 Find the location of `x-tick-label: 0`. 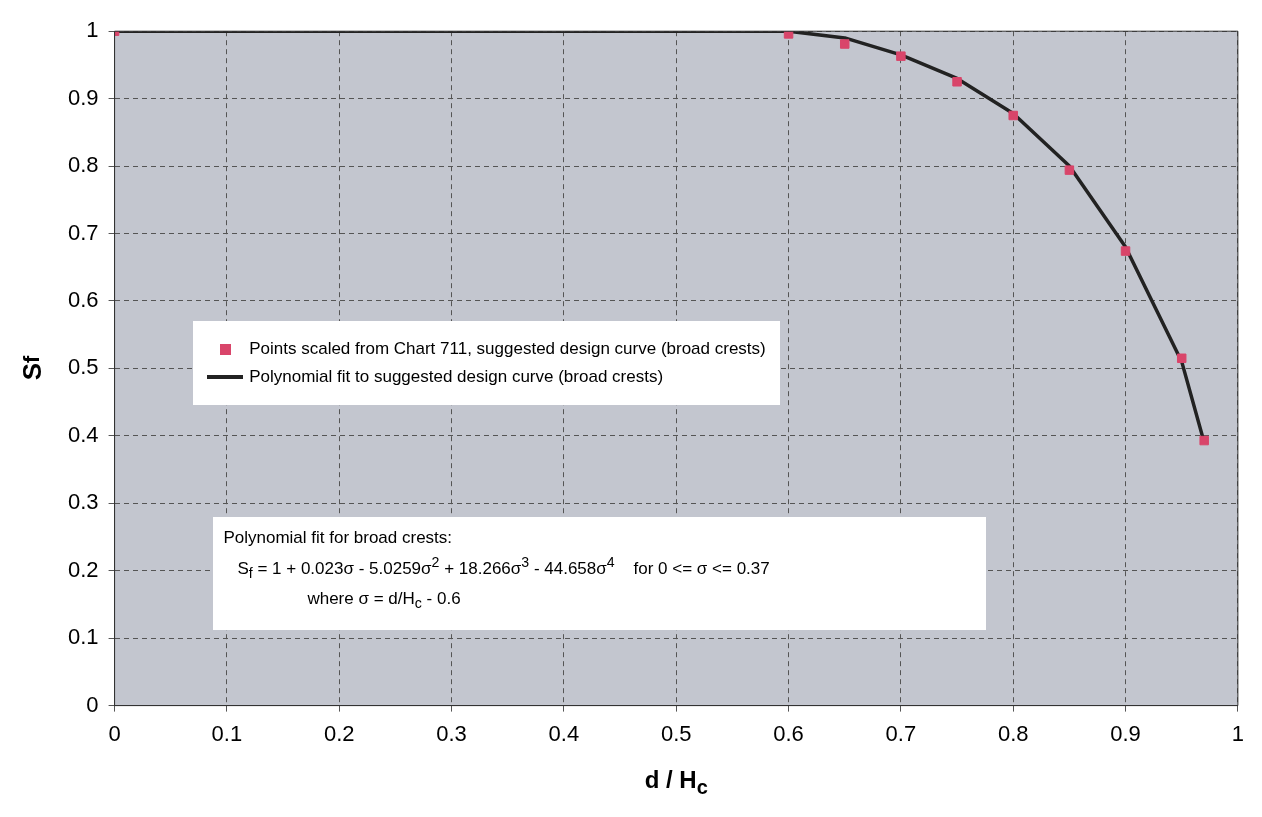

x-tick-label: 0 is located at coordinates (114, 733).